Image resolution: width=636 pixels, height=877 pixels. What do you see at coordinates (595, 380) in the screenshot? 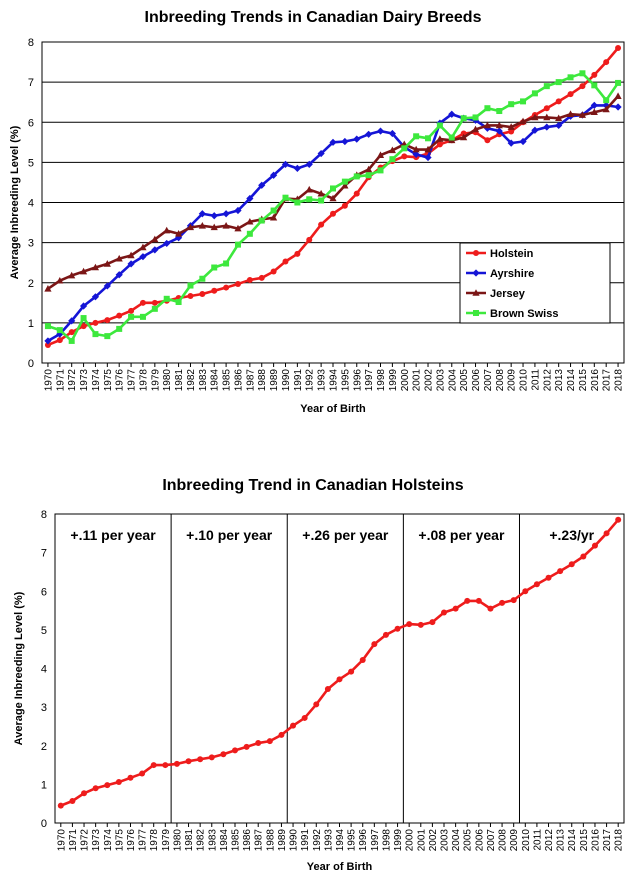
I see `x-tick-label: 2016` at bounding box center [595, 380].